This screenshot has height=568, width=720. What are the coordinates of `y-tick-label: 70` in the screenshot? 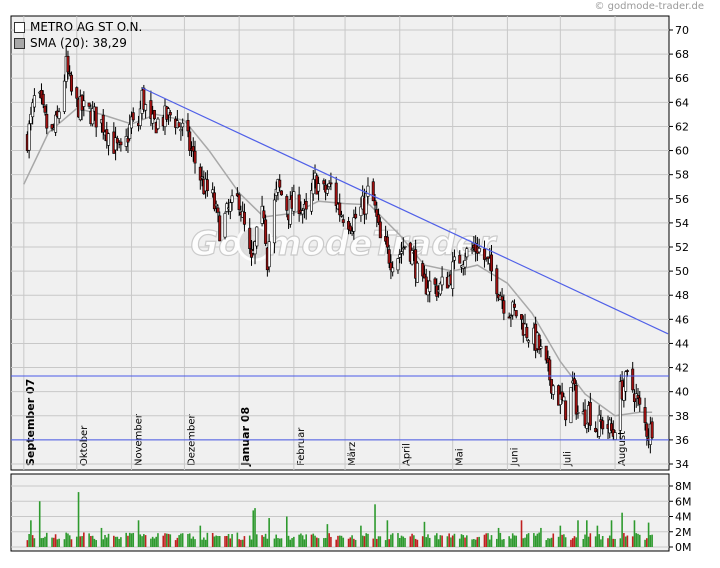 It's located at (682, 30).